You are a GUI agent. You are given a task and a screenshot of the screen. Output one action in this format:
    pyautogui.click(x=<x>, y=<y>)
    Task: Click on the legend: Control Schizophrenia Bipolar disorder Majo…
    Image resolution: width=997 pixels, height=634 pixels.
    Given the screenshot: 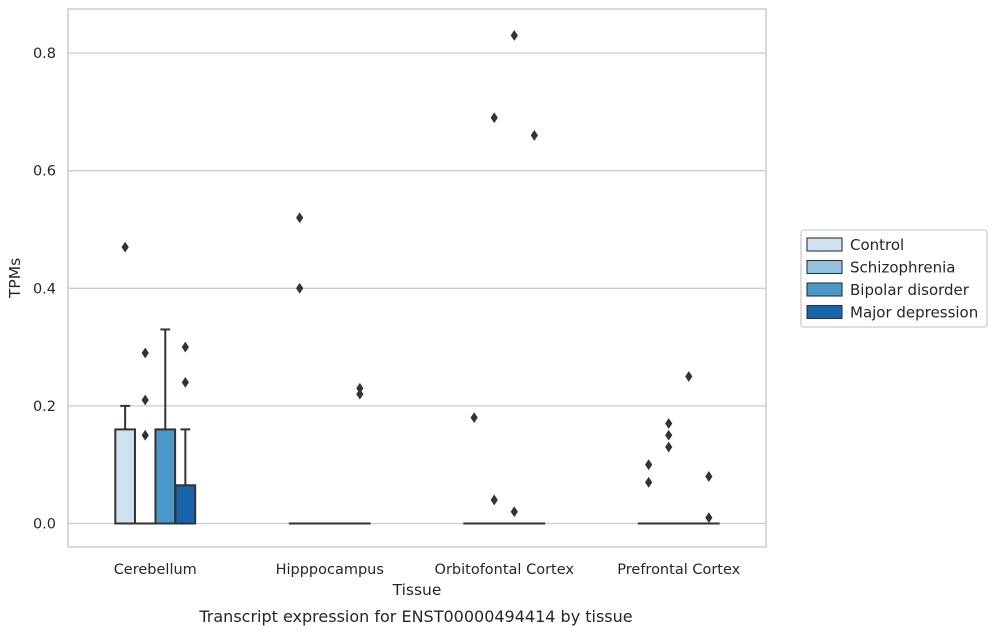 What is the action you would take?
    pyautogui.click(x=894, y=278)
    